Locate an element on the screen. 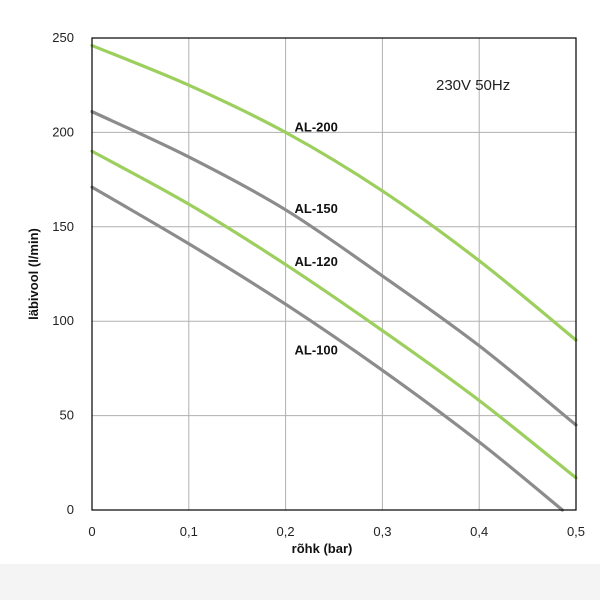 The width and height of the screenshot is (600, 600). series-labels: AL-200 AL-150 AL-120 AL-100 is located at coordinates (316, 239).